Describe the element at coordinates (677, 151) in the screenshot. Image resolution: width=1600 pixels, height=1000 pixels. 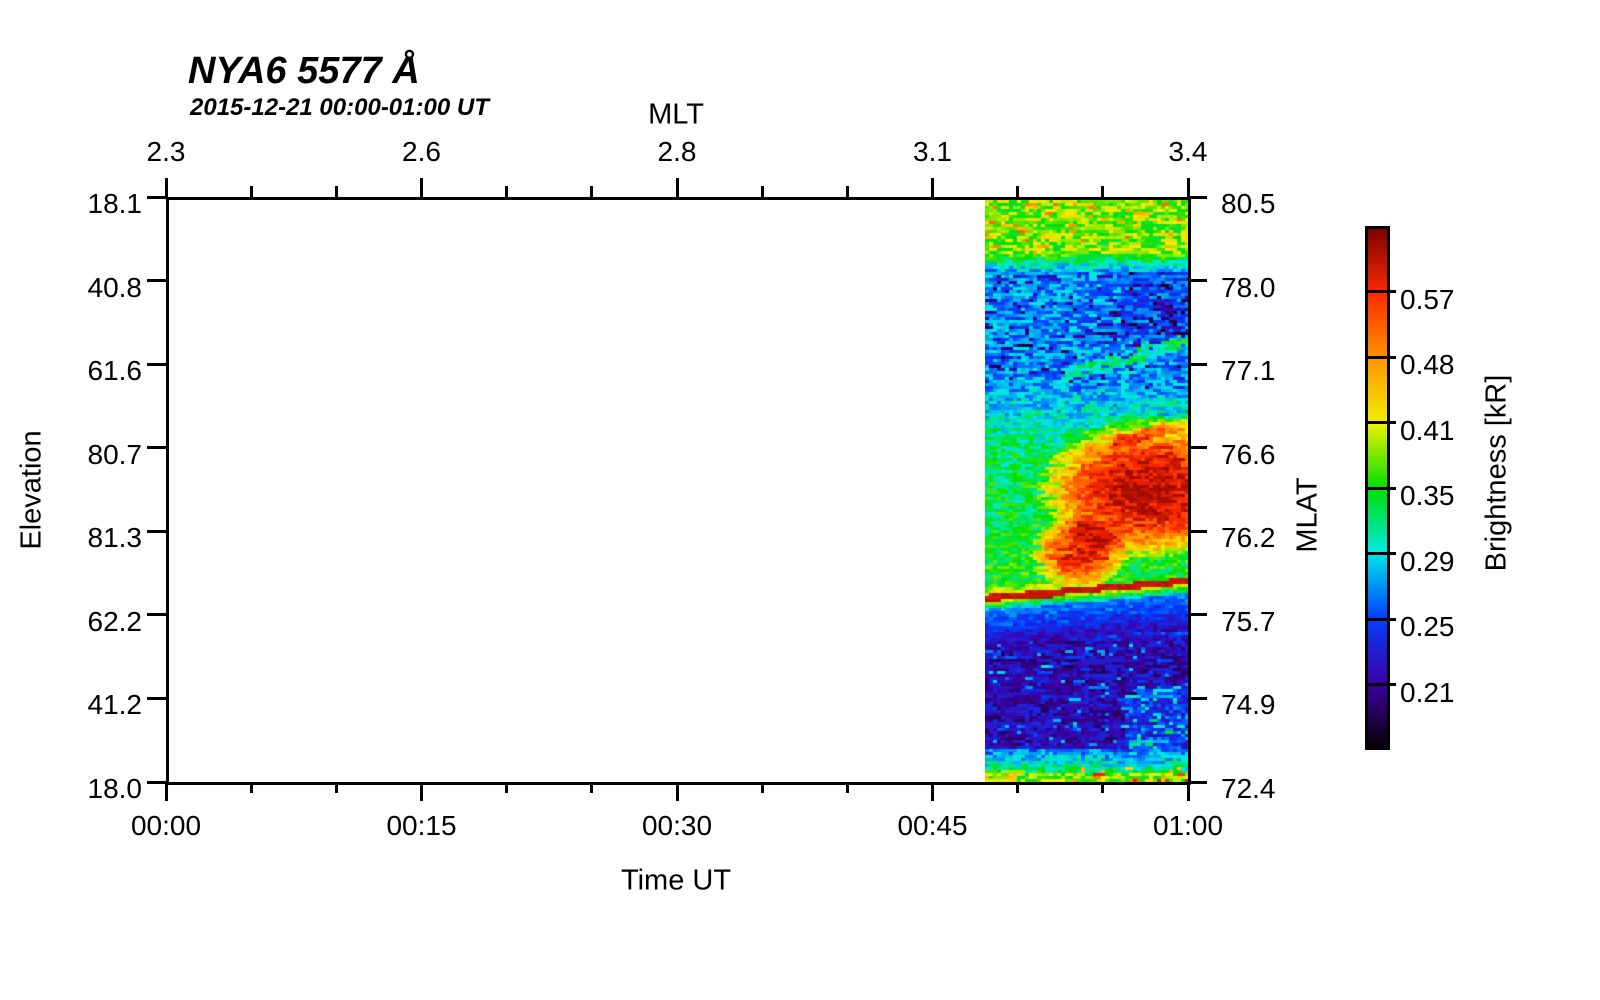
I see `top-axis-tick-label: 2.8` at that location.